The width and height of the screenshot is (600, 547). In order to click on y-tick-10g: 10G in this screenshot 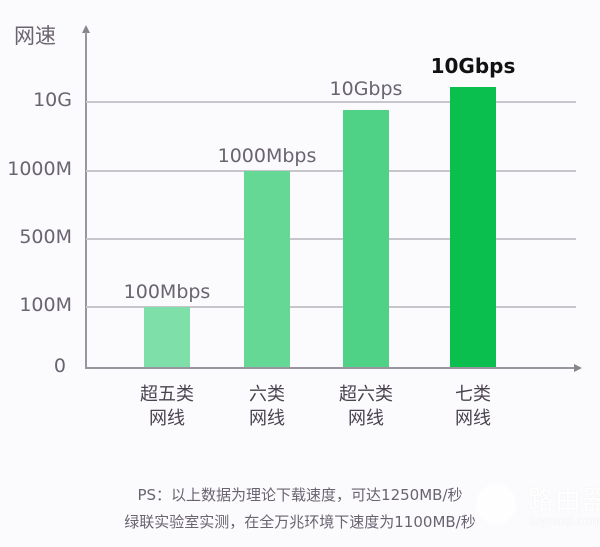, I will do `click(52, 100)`.